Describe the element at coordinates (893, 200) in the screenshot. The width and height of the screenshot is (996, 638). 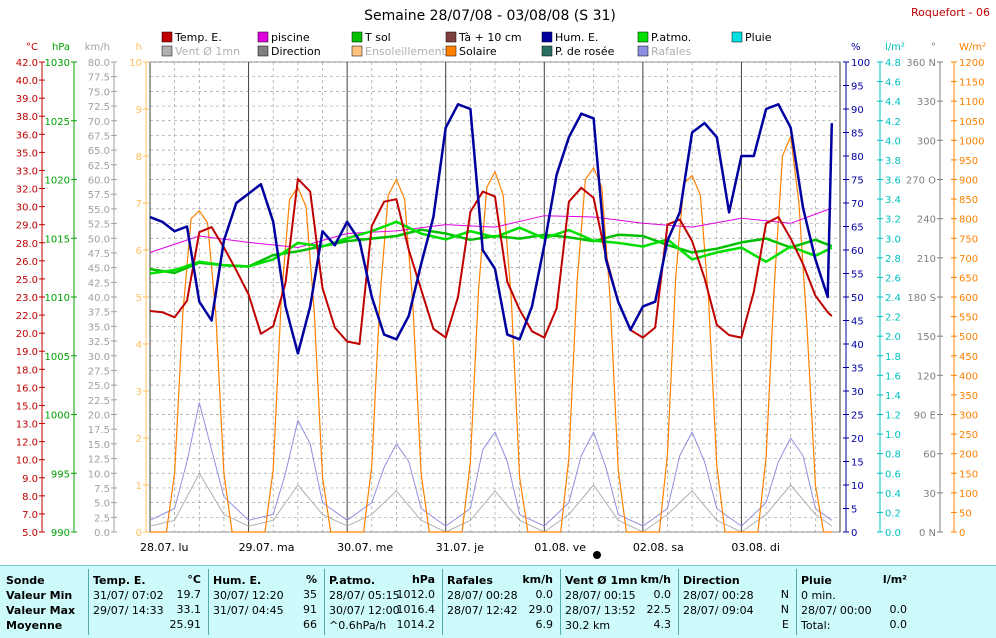
I see `rain-axis-tick-label: 3.4` at that location.